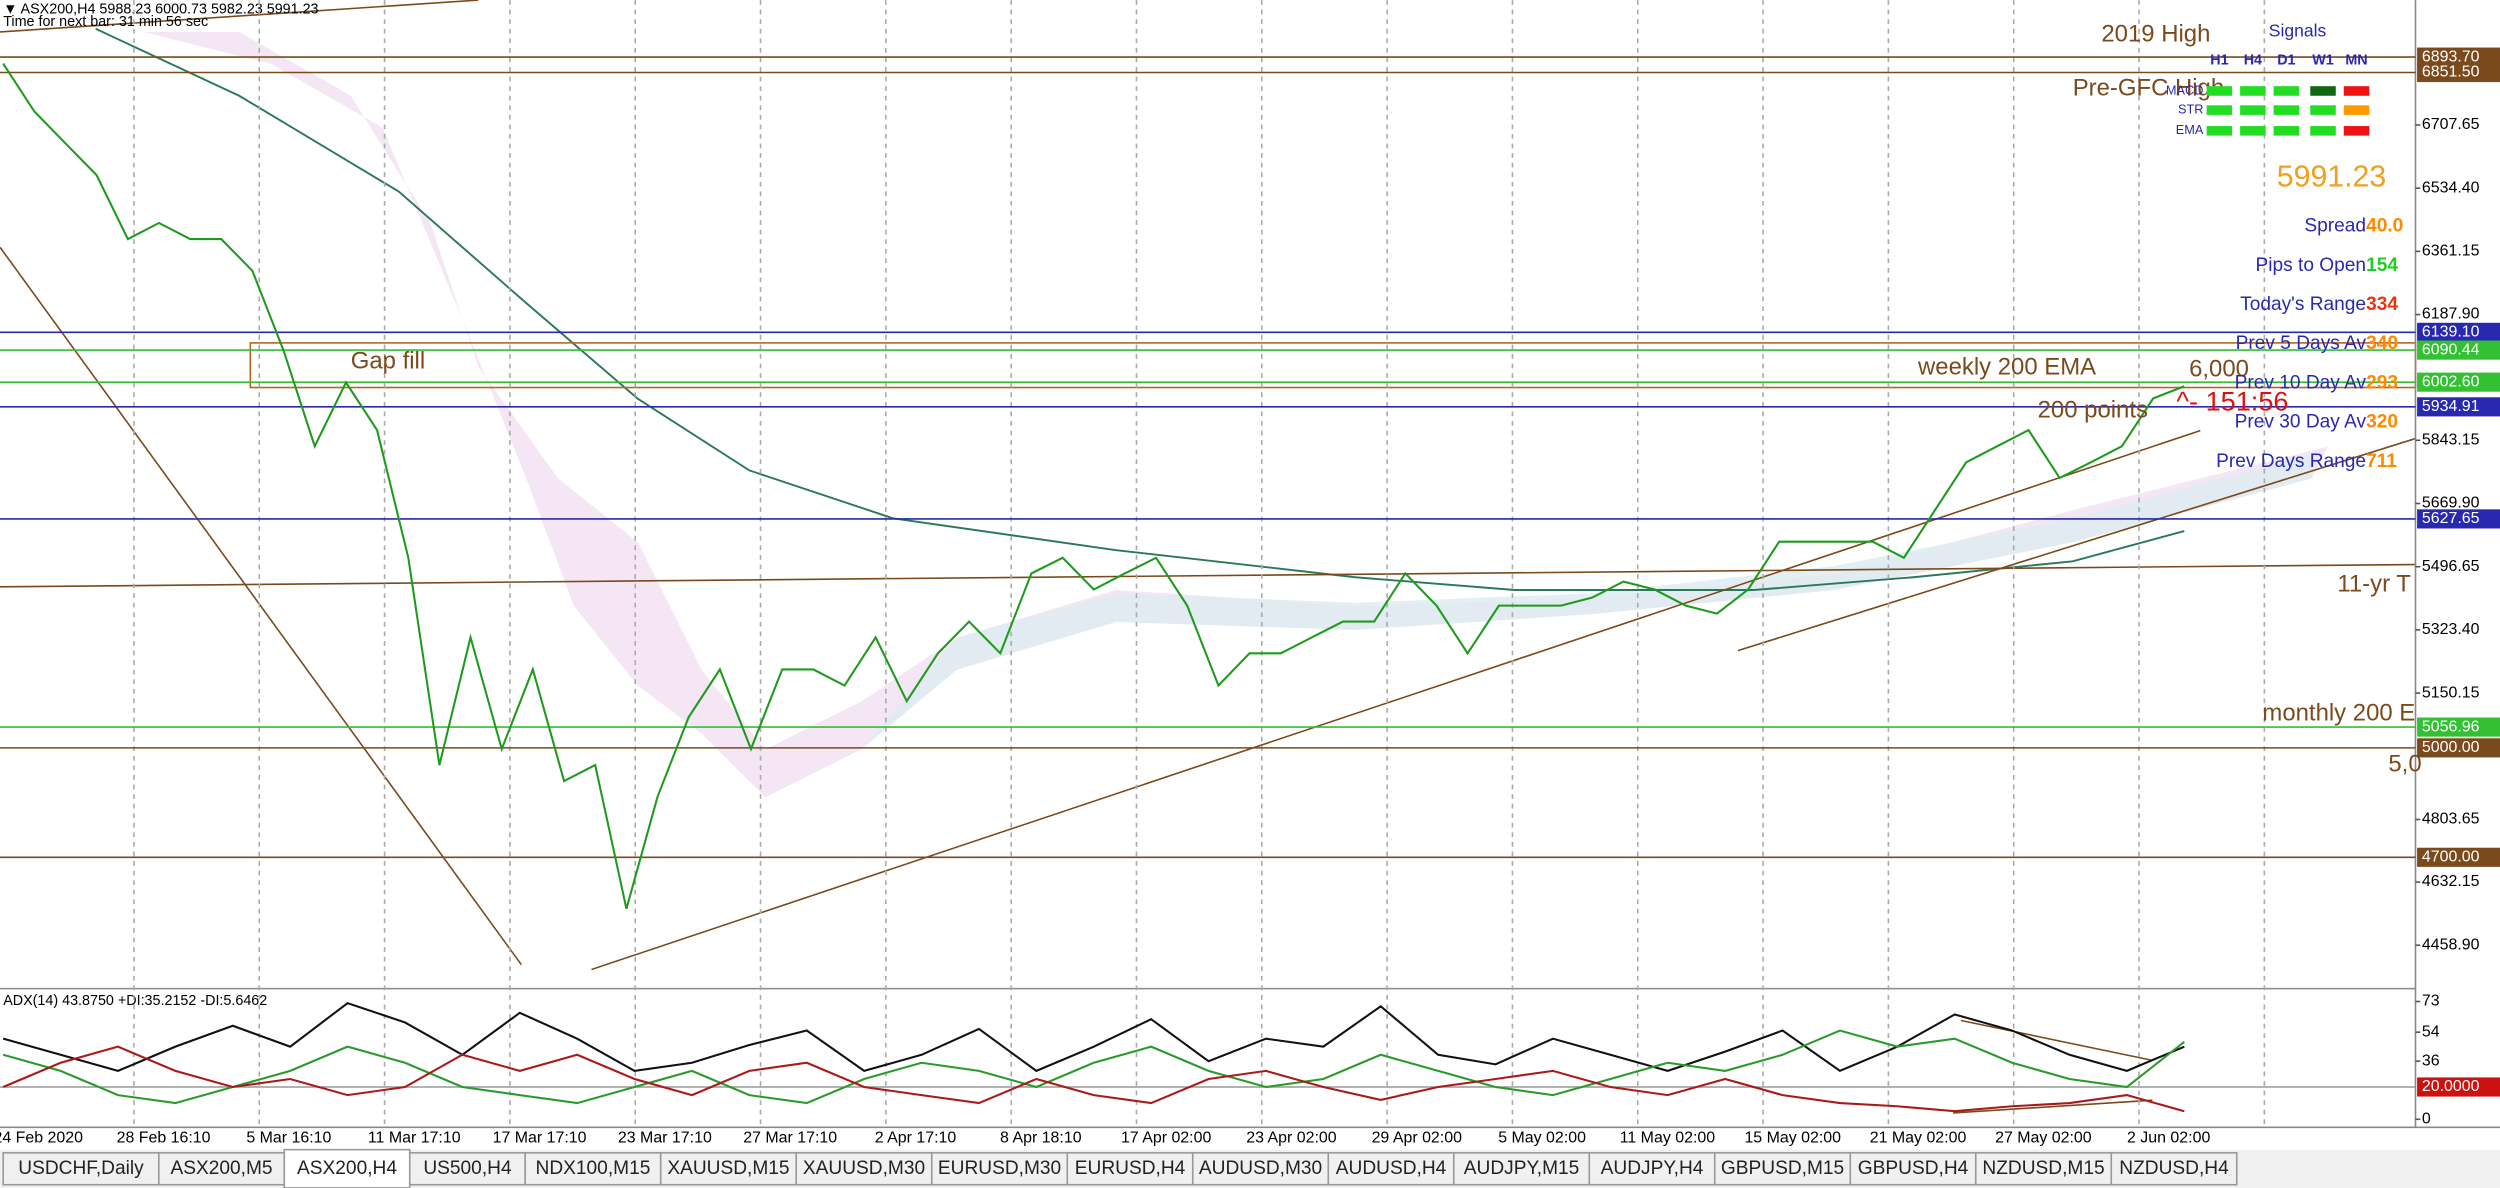 This screenshot has height=1188, width=2500. I want to click on x-tick-label: 2 Apr 17:10, so click(916, 1138).